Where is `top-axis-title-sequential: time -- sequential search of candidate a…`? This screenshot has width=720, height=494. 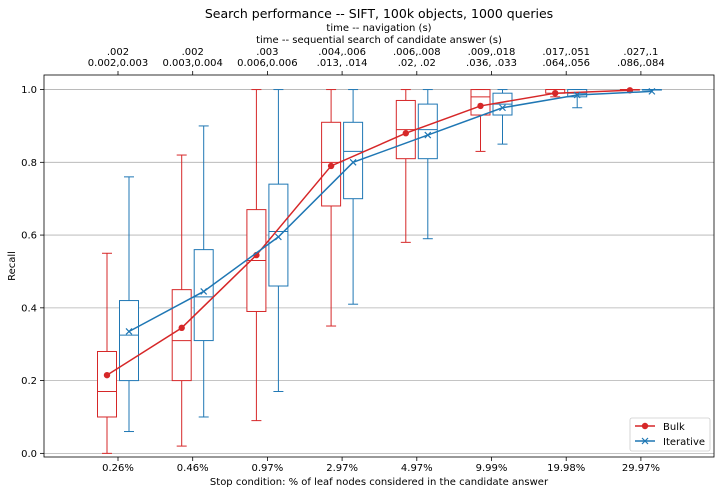 top-axis-title-sequential: time -- sequential search of candidate a… is located at coordinates (379, 40).